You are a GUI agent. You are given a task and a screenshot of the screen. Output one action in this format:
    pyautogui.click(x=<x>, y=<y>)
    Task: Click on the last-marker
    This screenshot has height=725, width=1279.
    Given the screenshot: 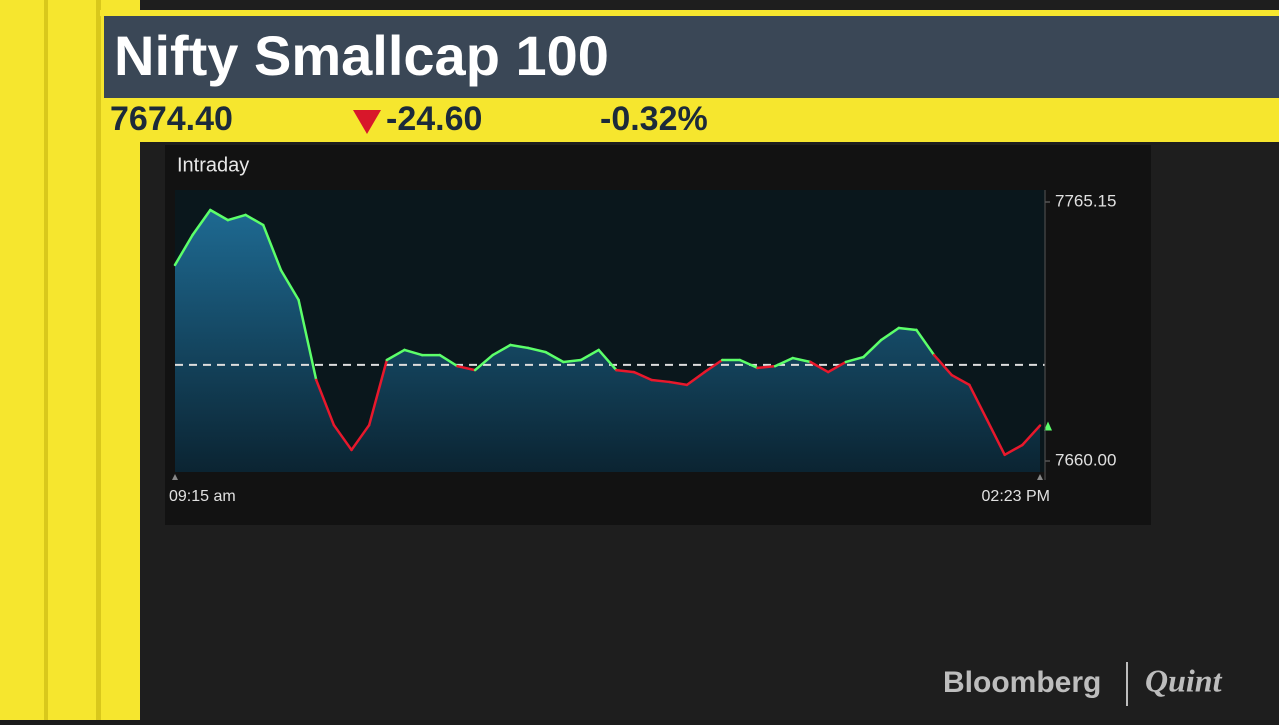 What is the action you would take?
    pyautogui.click(x=1048, y=426)
    